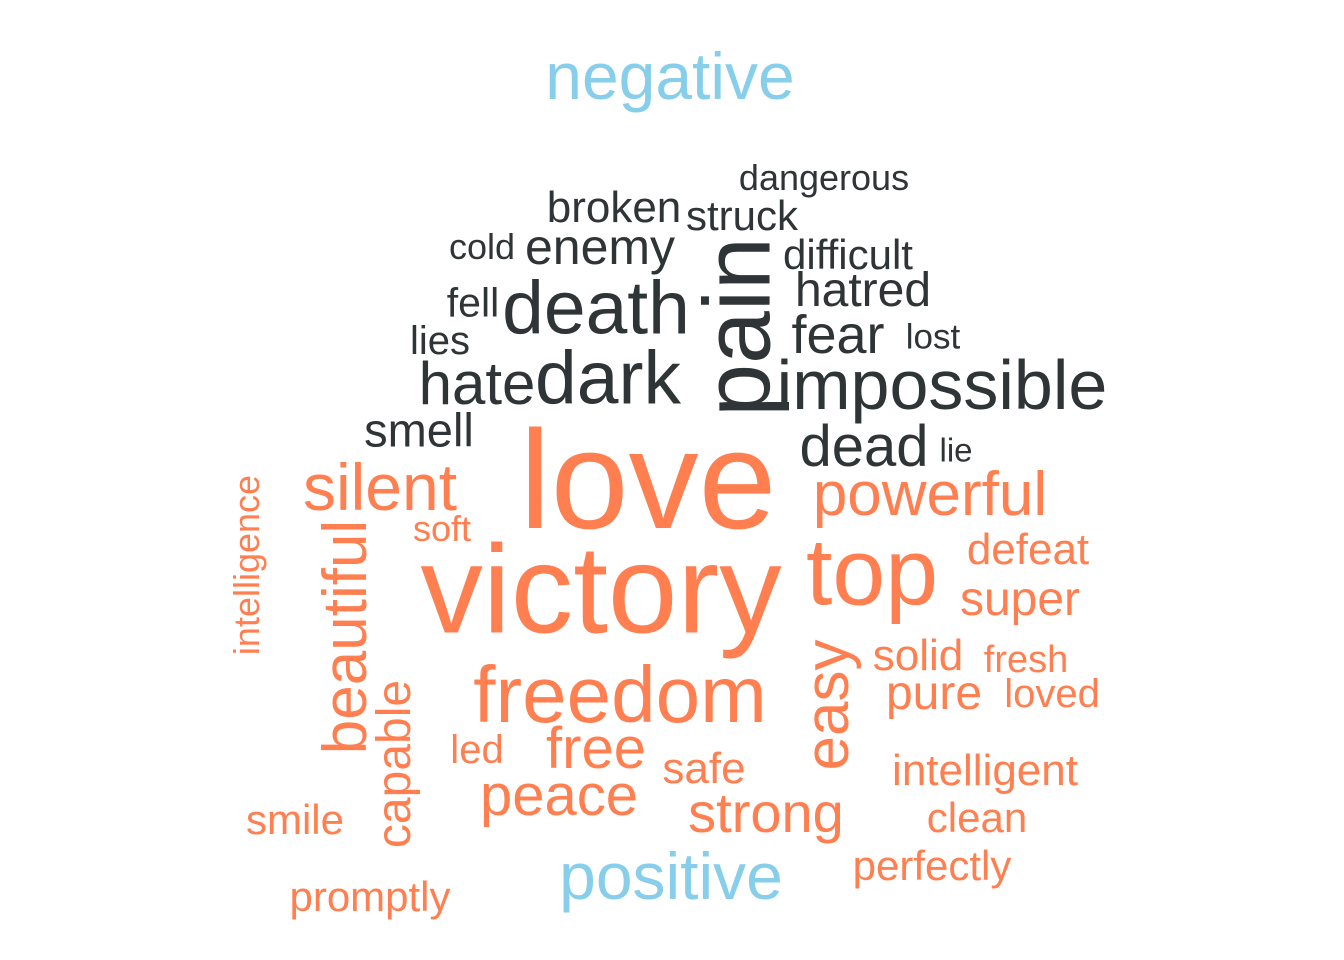 Image resolution: width=1344 pixels, height=960 pixels. I want to click on word-easy: easy, so click(827, 705).